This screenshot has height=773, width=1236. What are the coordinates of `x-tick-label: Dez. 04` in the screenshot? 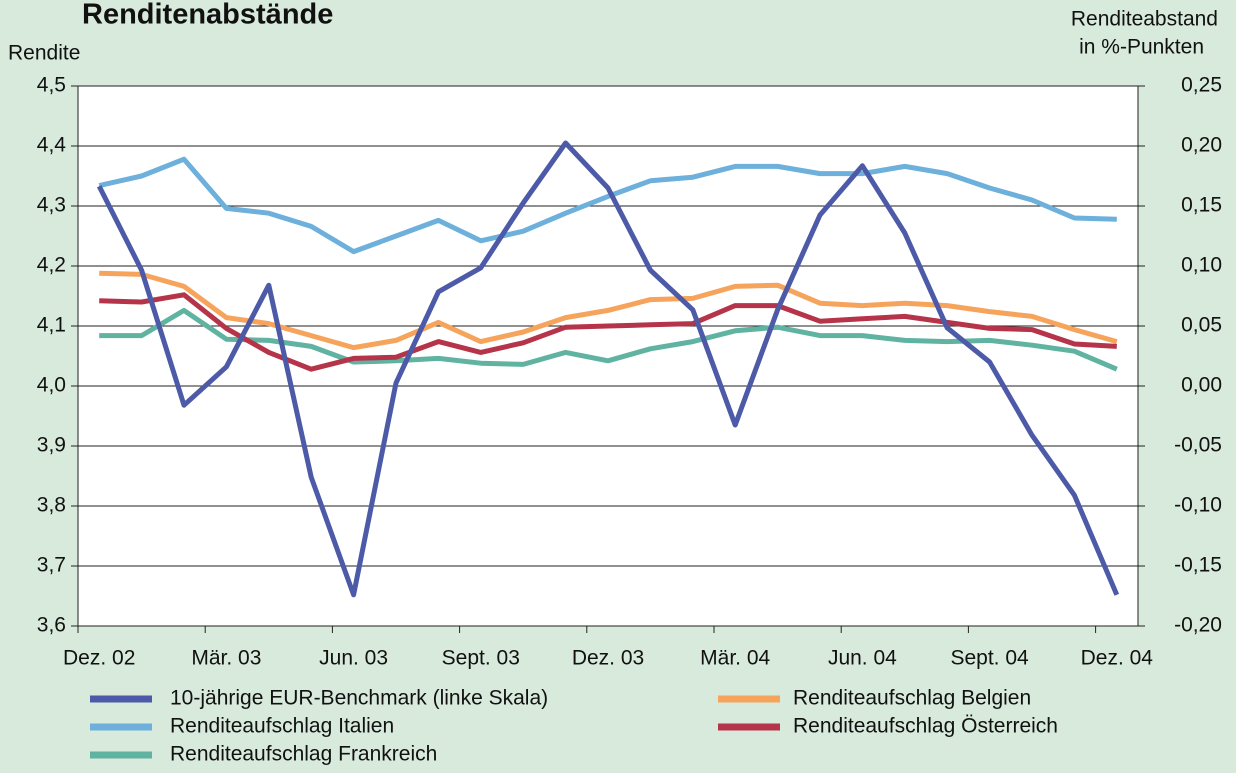 It's located at (1117, 658).